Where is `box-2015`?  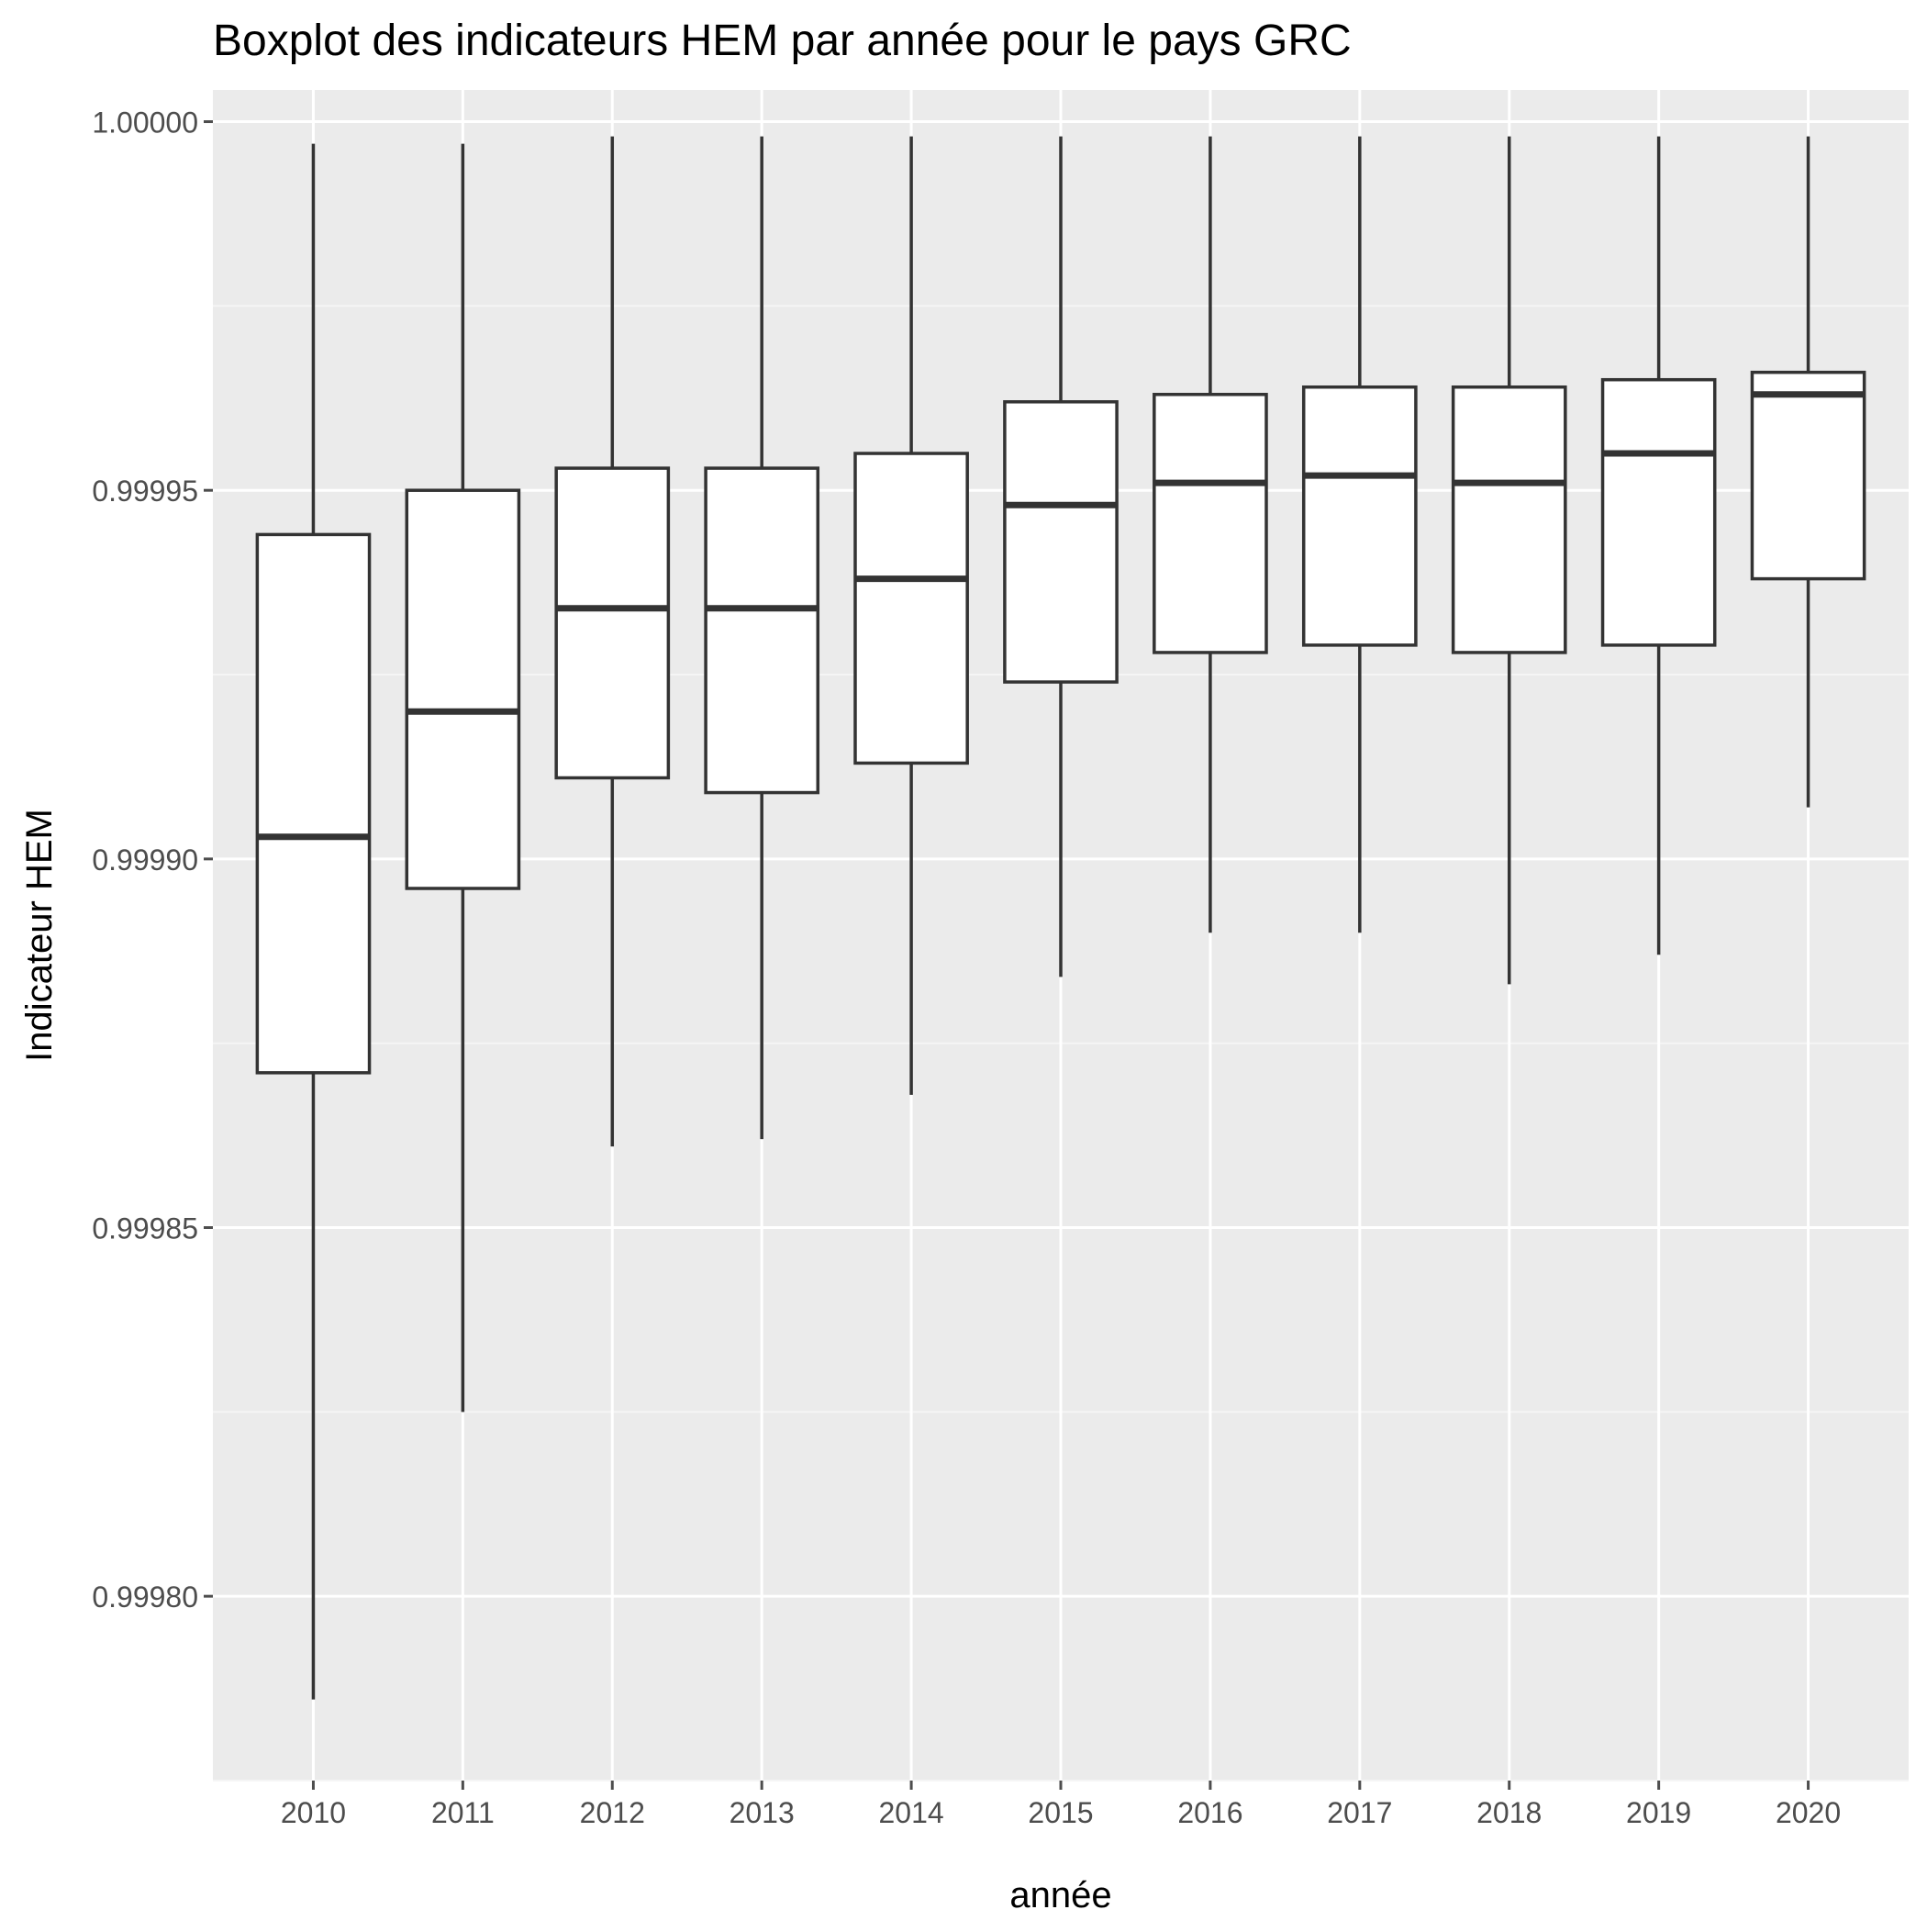
box-2015 is located at coordinates (1061, 556).